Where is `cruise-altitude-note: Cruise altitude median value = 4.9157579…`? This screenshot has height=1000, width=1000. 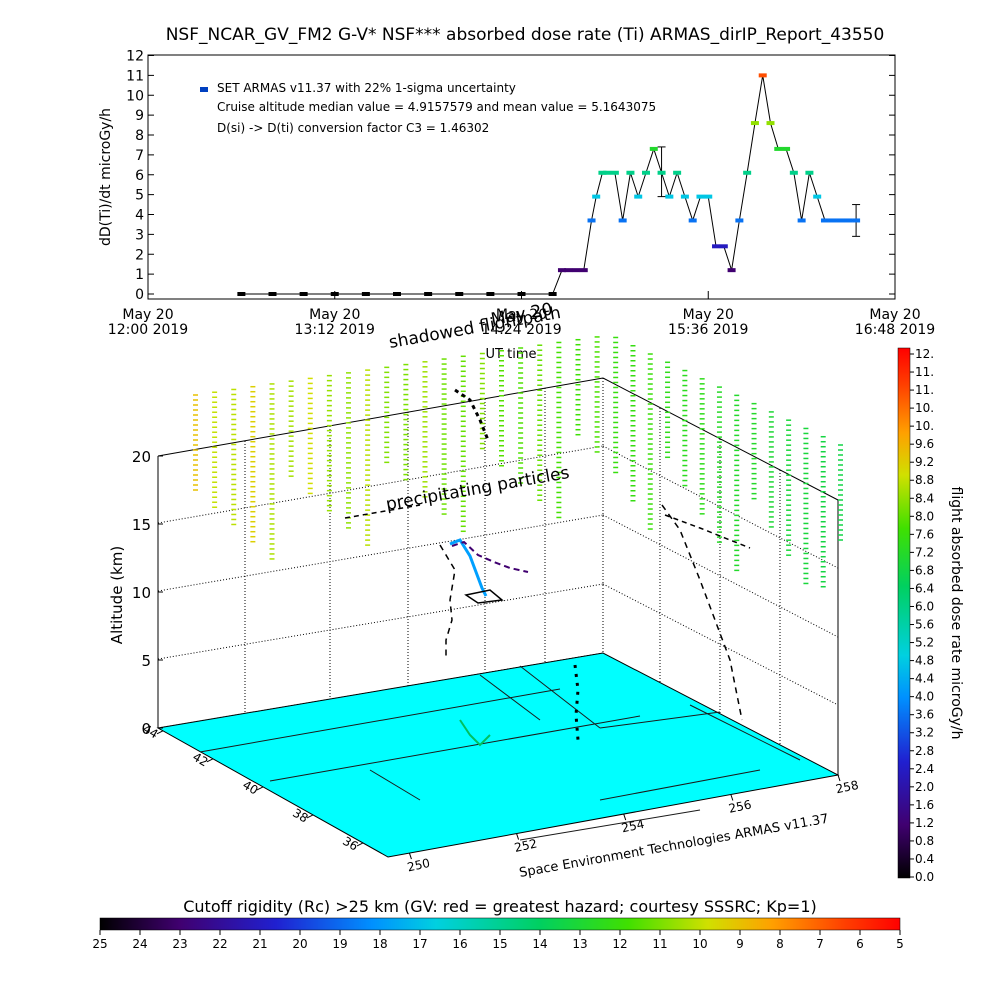 cruise-altitude-note: Cruise altitude median value = 4.9157579… is located at coordinates (436, 107).